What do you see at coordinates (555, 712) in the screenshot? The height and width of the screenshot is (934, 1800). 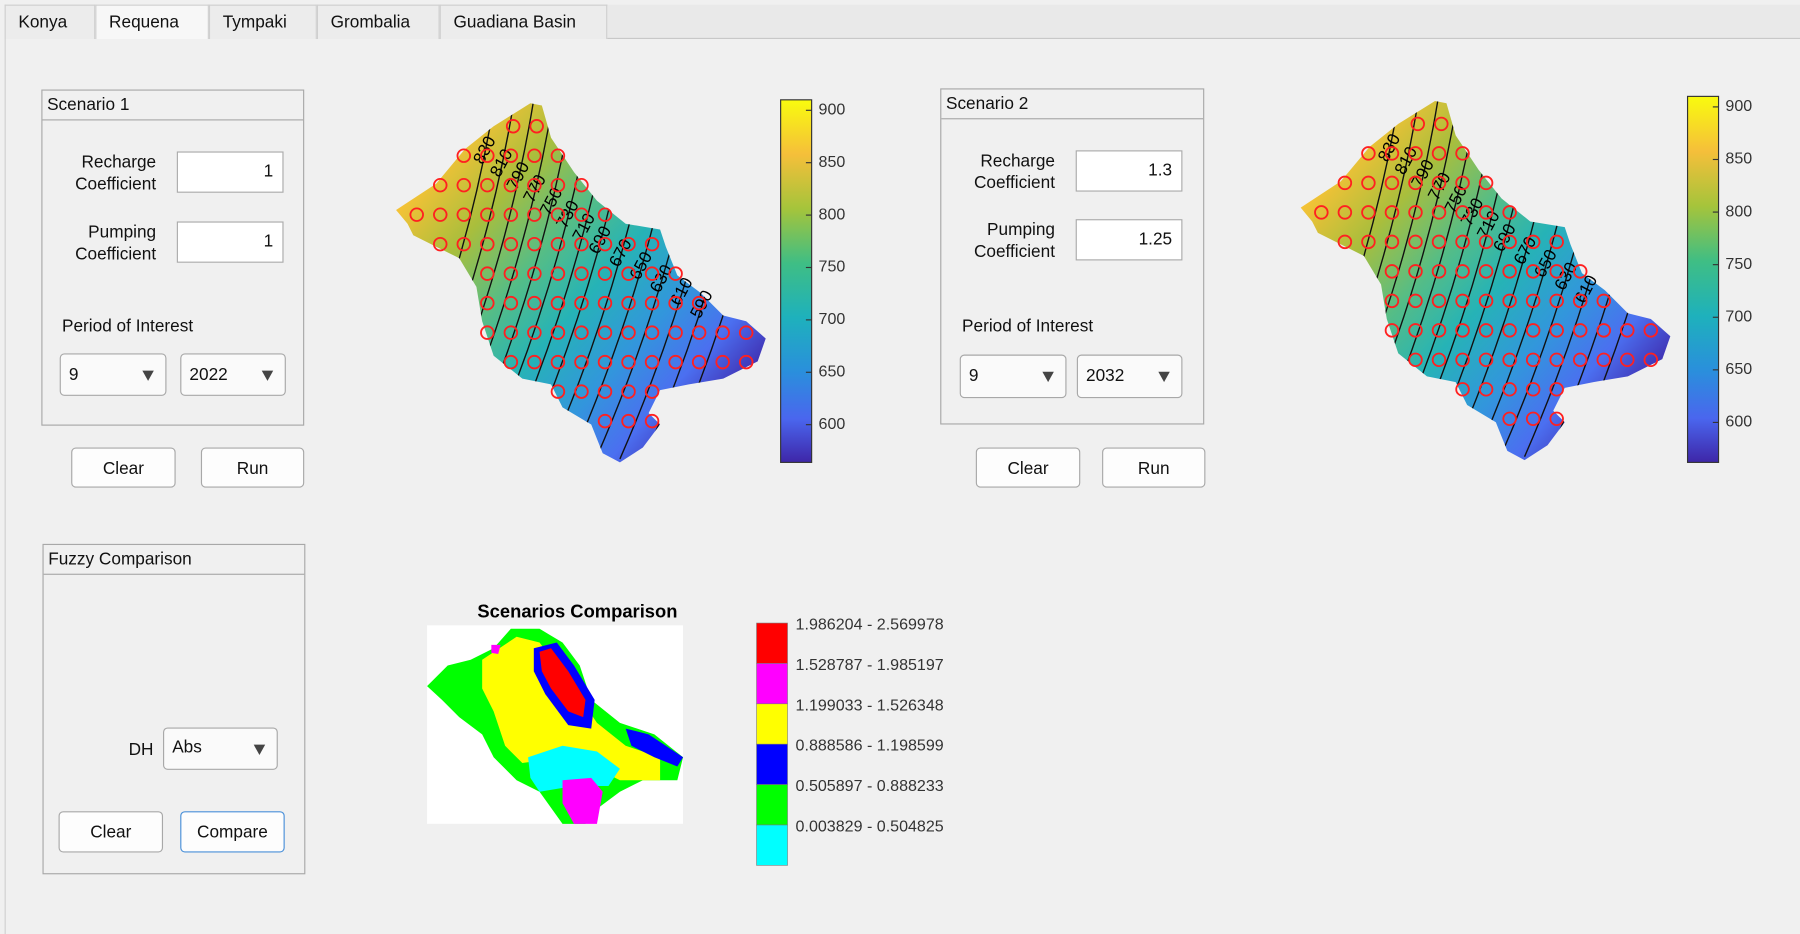 I see `comparison-map: Scenarios Comparison` at bounding box center [555, 712].